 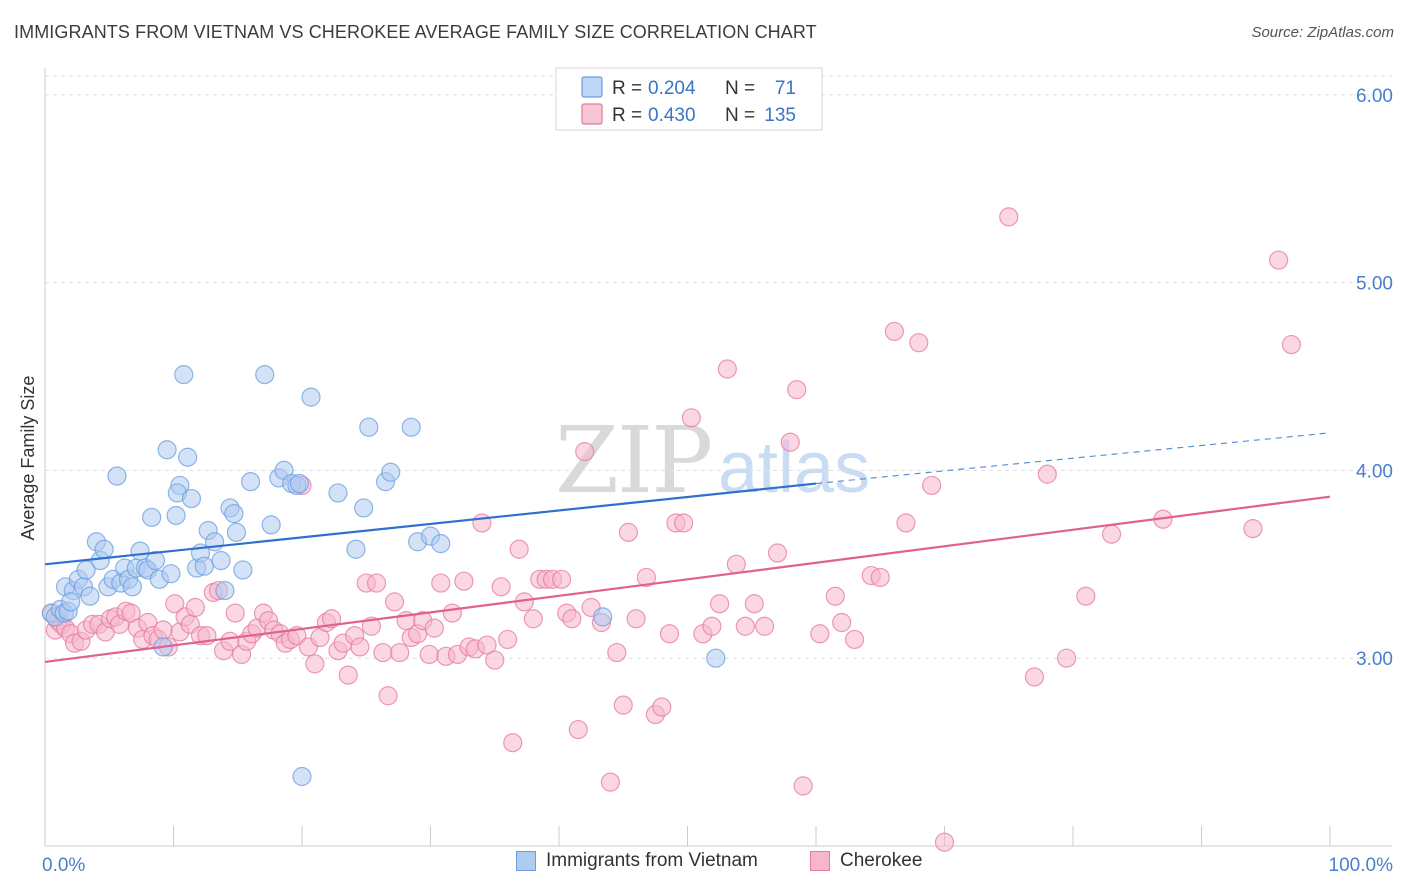 I want to click on y-tick-label: 5.00, so click(x=1374, y=284).